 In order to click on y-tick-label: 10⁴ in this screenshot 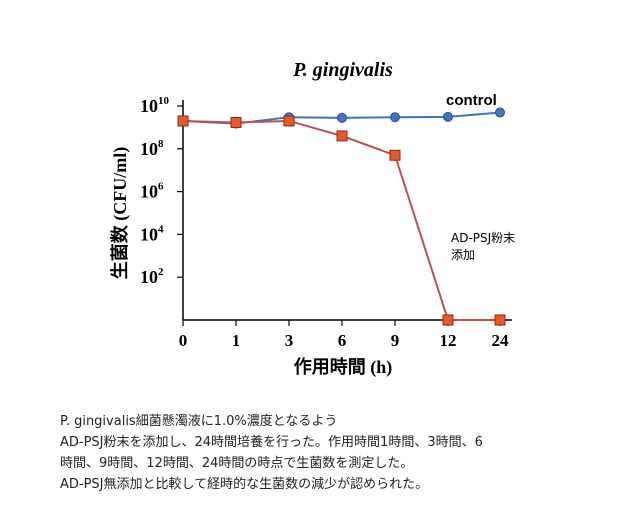, I will do `click(152, 233)`.